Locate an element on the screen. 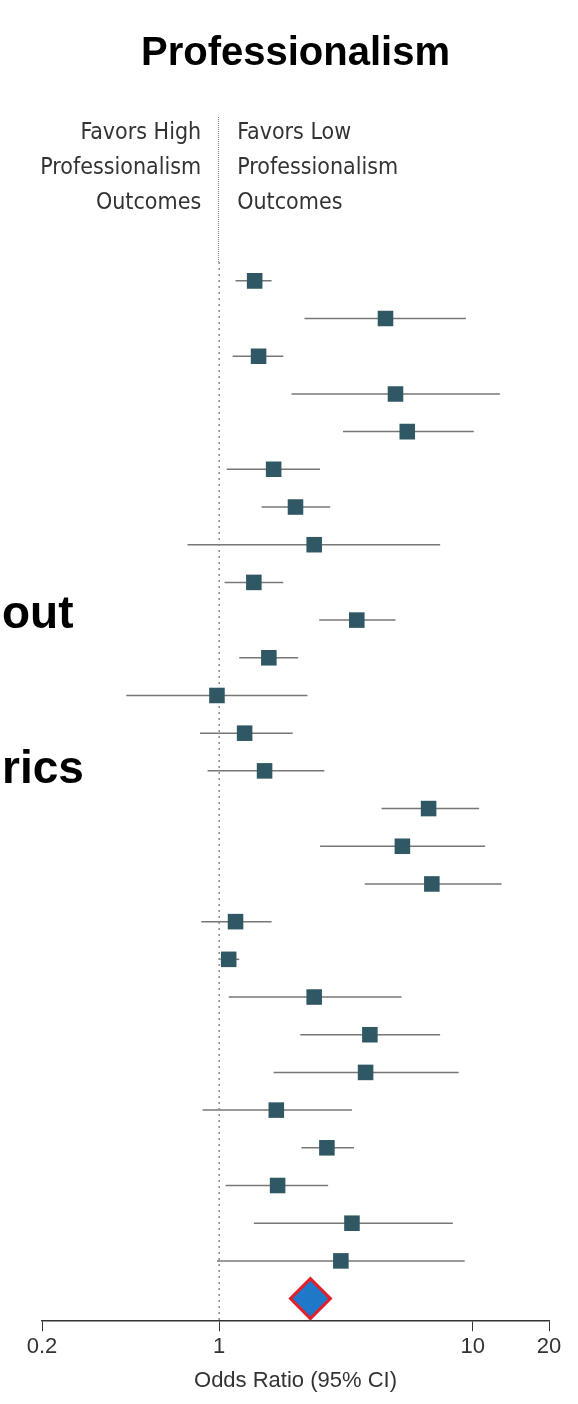  chart-title: Professionalism is located at coordinates (295, 51).